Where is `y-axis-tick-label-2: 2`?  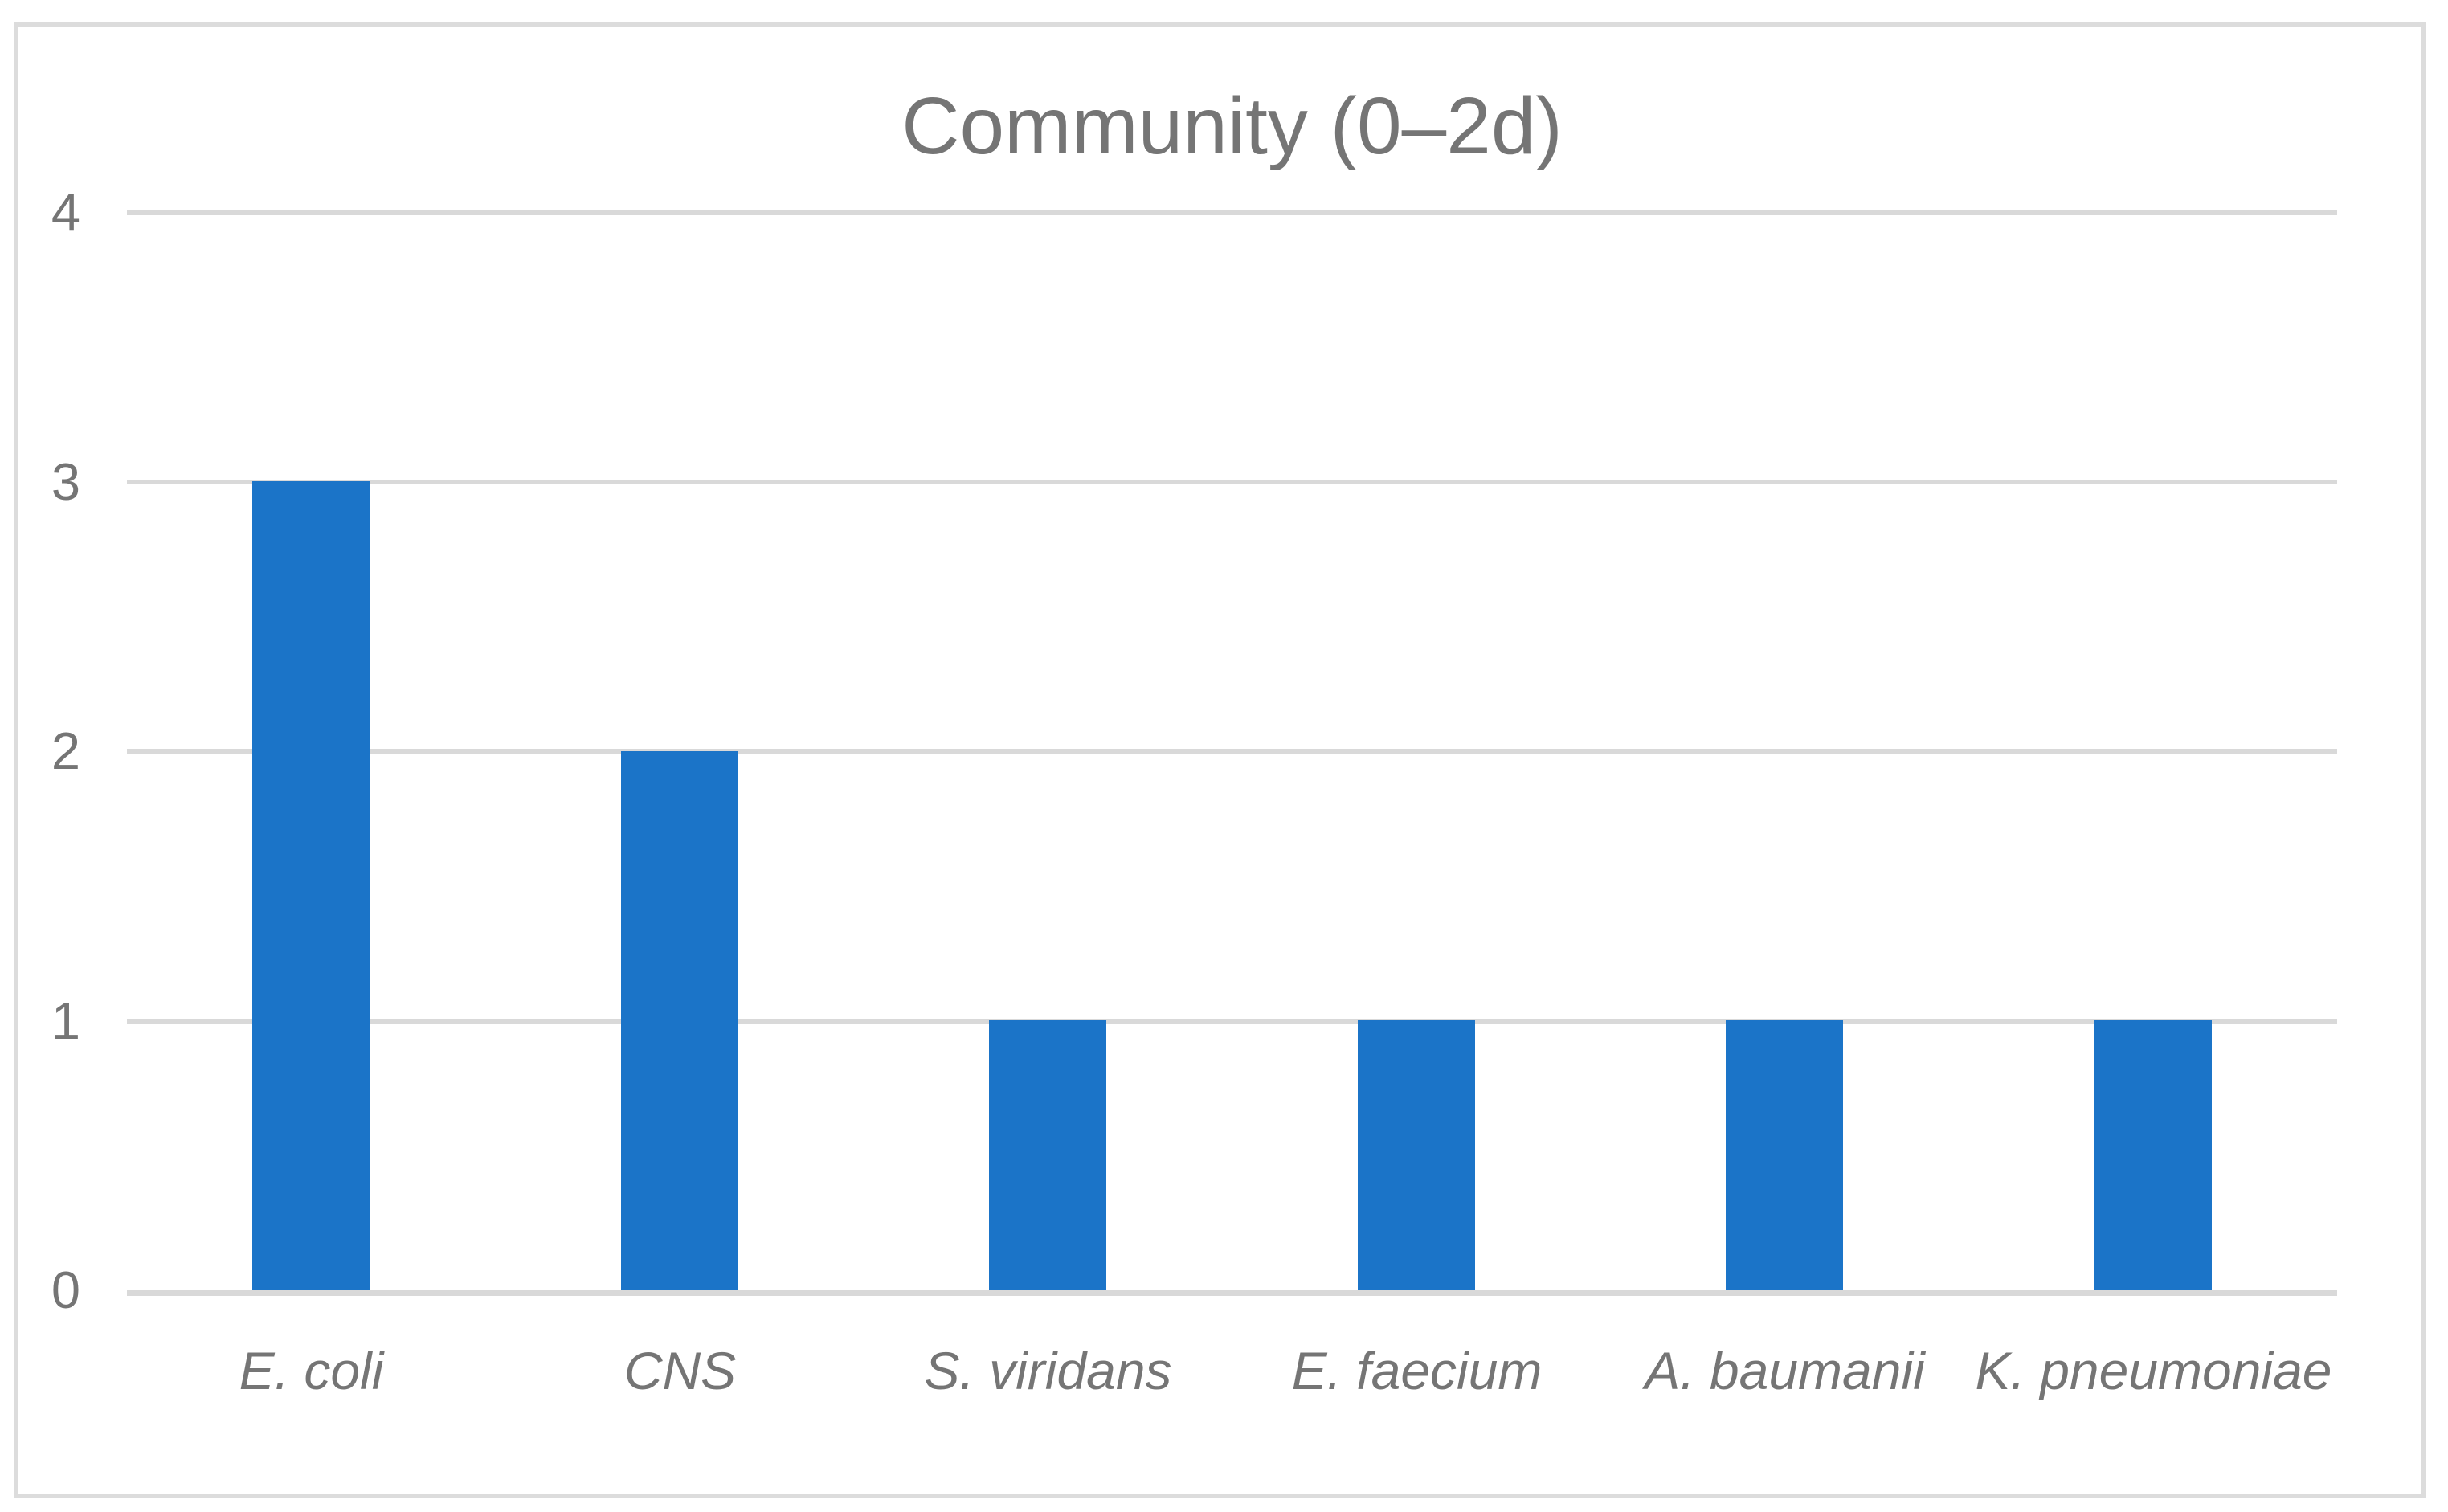 y-axis-tick-label-2: 2 is located at coordinates (65, 750).